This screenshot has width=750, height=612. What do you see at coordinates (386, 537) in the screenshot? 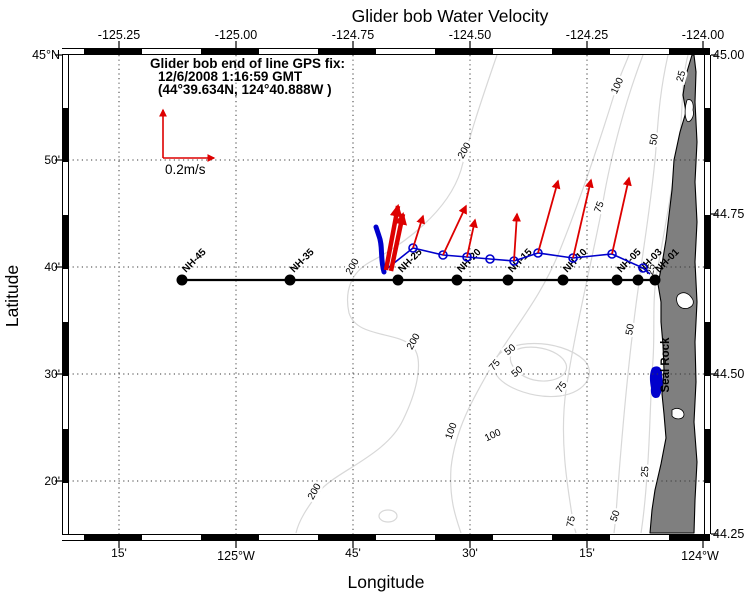
I see `frame-bottom-bar` at bounding box center [386, 537].